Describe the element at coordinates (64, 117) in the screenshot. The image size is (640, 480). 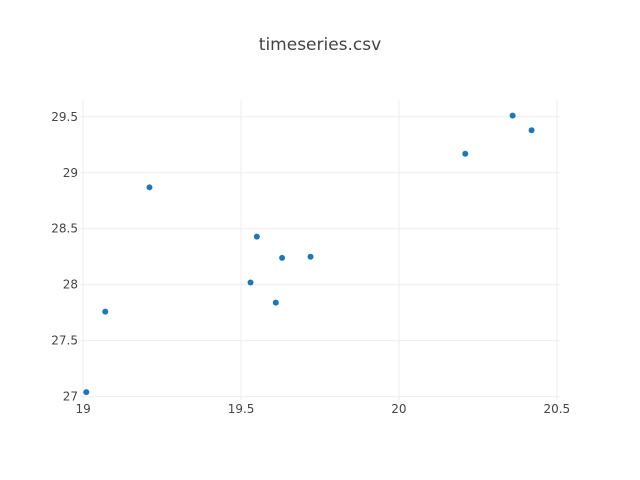
I see `y-tick-label: 29.5` at that location.